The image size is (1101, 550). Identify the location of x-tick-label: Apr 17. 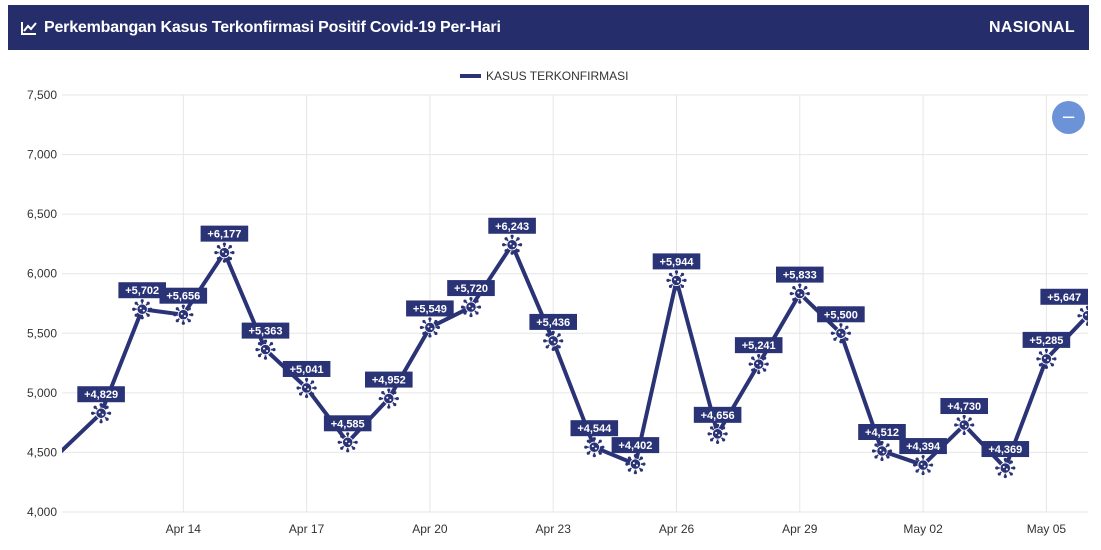
(307, 529).